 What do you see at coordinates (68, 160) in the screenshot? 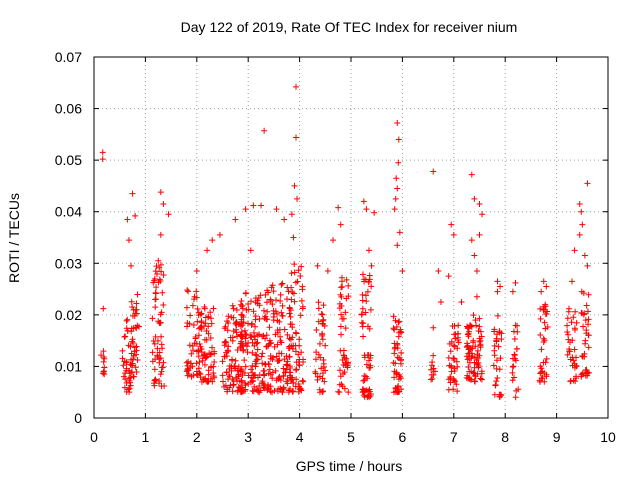
I see `y-tick-label: 0.05` at bounding box center [68, 160].